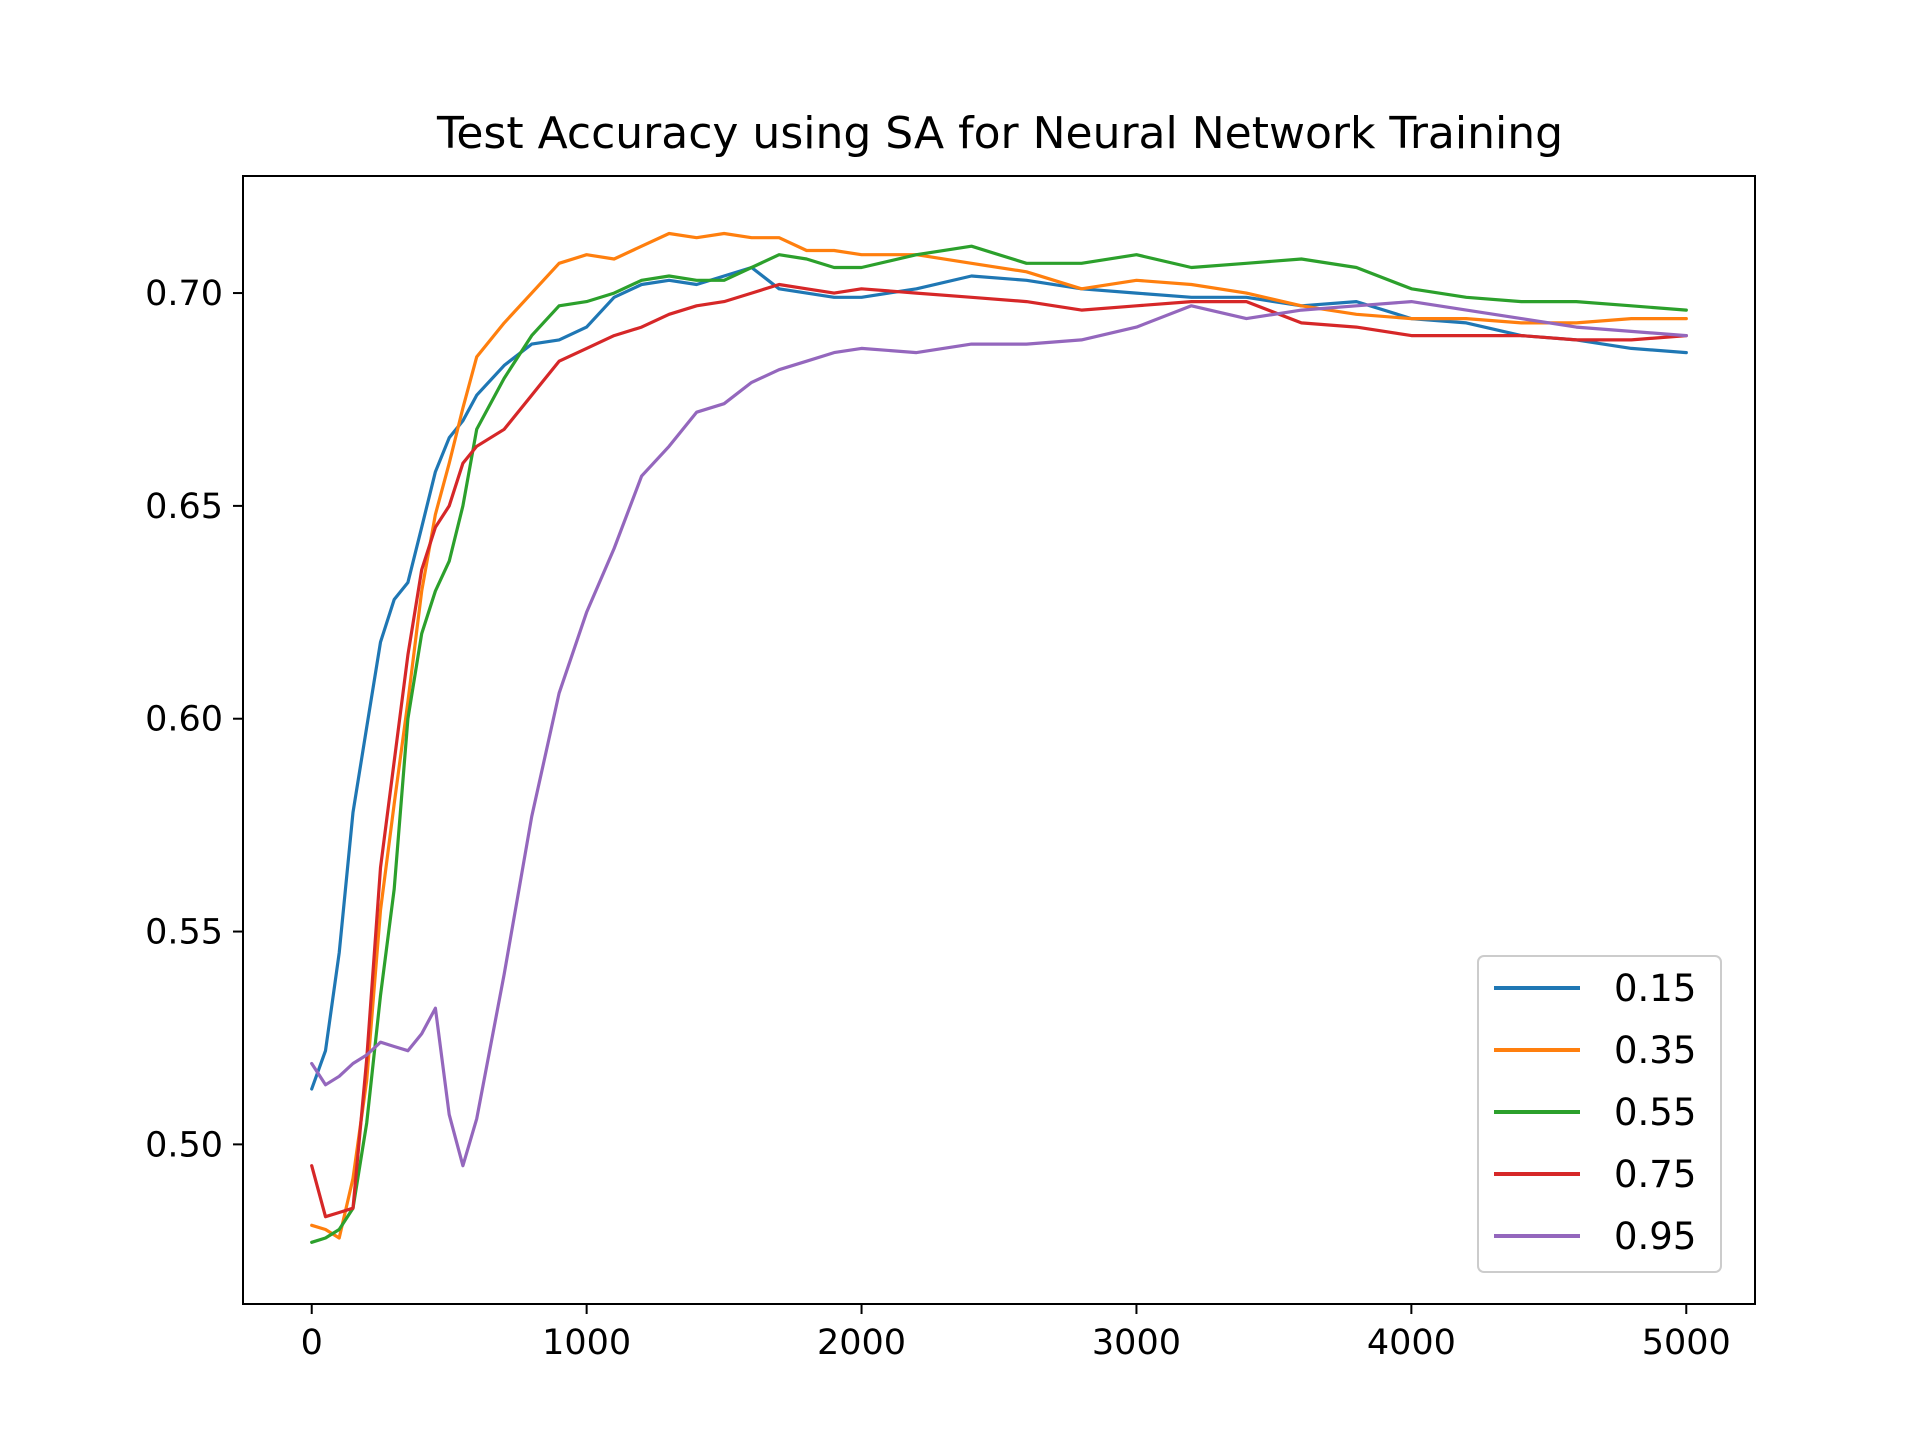 The image size is (1920, 1440). What do you see at coordinates (1136, 1343) in the screenshot?
I see `x-tick-label: 3000` at bounding box center [1136, 1343].